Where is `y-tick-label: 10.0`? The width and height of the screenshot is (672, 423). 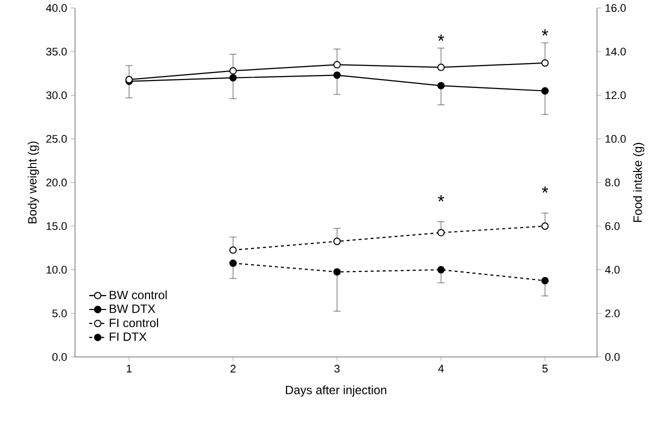 y-tick-label: 10.0 is located at coordinates (56, 270).